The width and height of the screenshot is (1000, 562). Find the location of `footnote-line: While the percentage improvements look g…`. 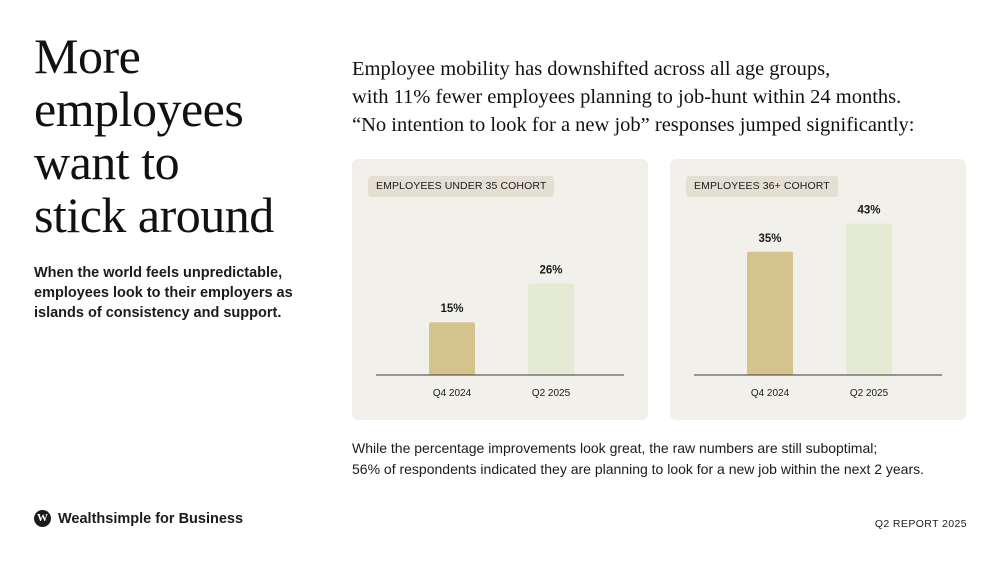

footnote-line: While the percentage improvements look g… is located at coordinates (615, 448).